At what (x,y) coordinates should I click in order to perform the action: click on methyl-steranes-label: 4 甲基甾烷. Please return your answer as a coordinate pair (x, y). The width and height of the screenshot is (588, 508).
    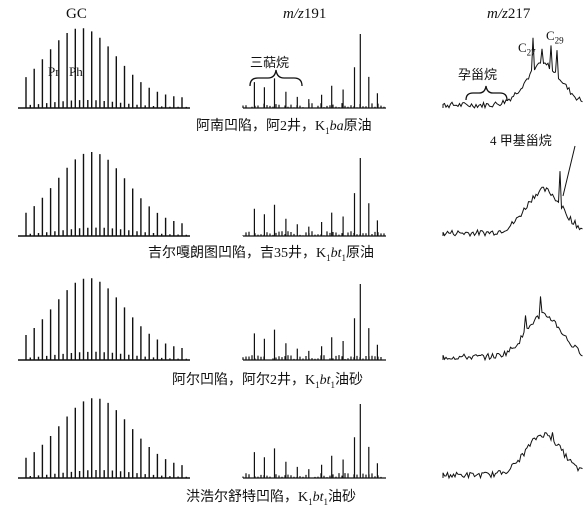
    Looking at the image, I should click on (521, 140).